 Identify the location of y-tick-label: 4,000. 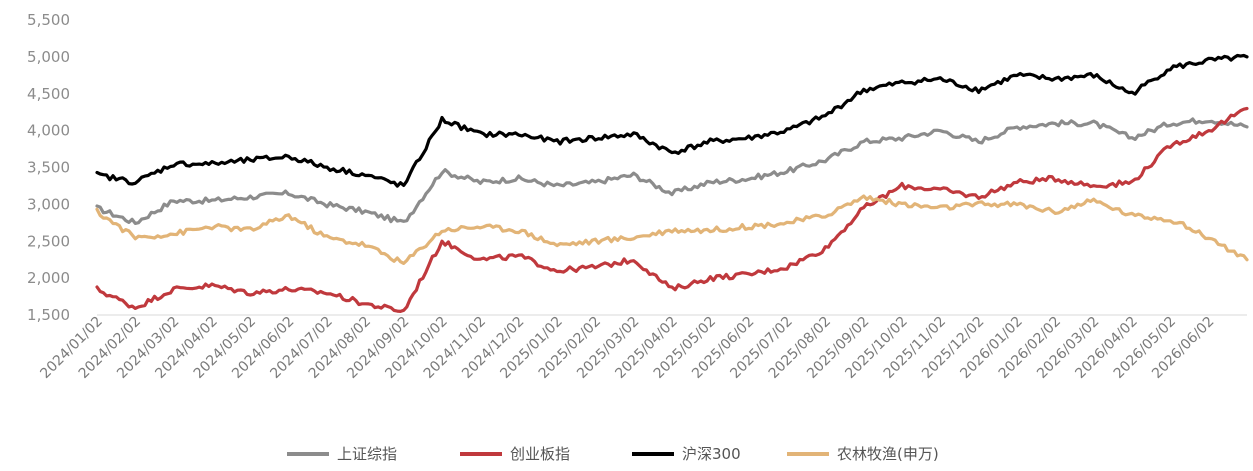
(48, 131).